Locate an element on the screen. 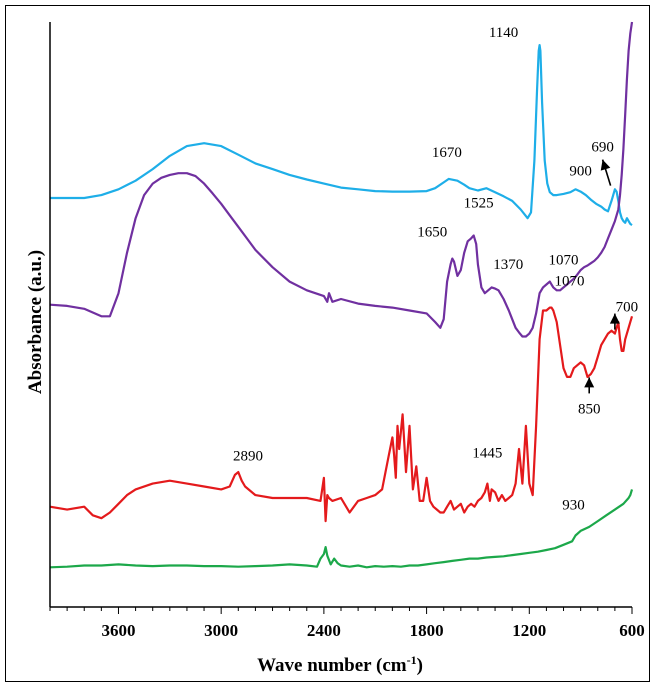 This screenshot has height=688, width=657. x-tick-label: 2400 is located at coordinates (324, 630).